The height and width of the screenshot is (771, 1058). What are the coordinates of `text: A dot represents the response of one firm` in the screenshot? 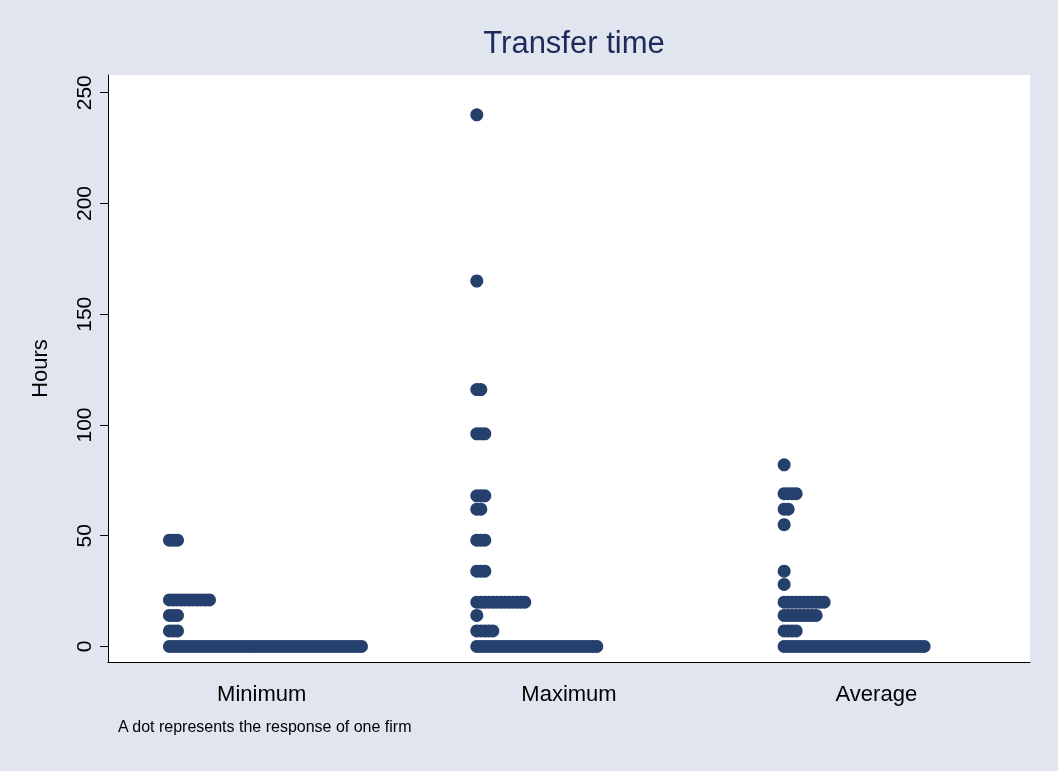 It's located at (265, 726).